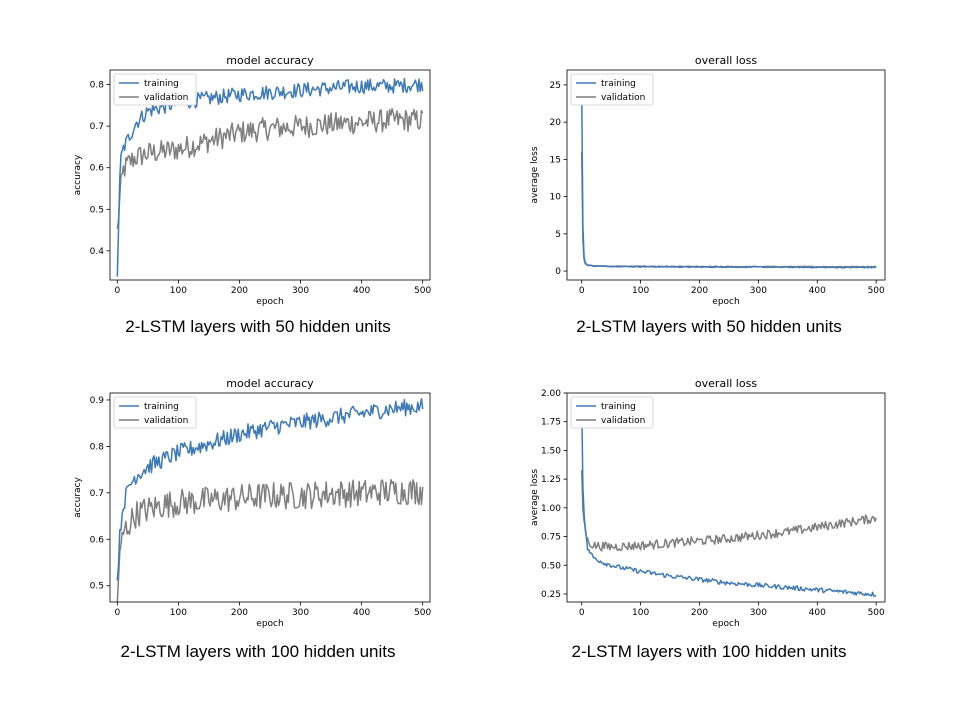  I want to click on y-tick-label: 0.9, so click(97, 401).